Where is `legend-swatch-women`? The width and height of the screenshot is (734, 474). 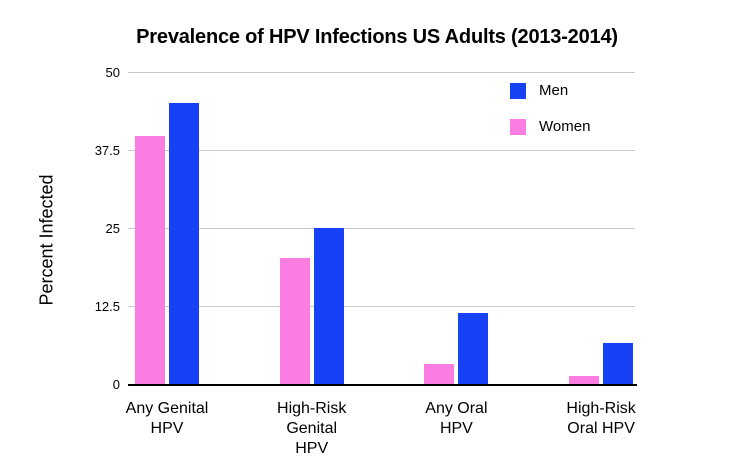 legend-swatch-women is located at coordinates (518, 127).